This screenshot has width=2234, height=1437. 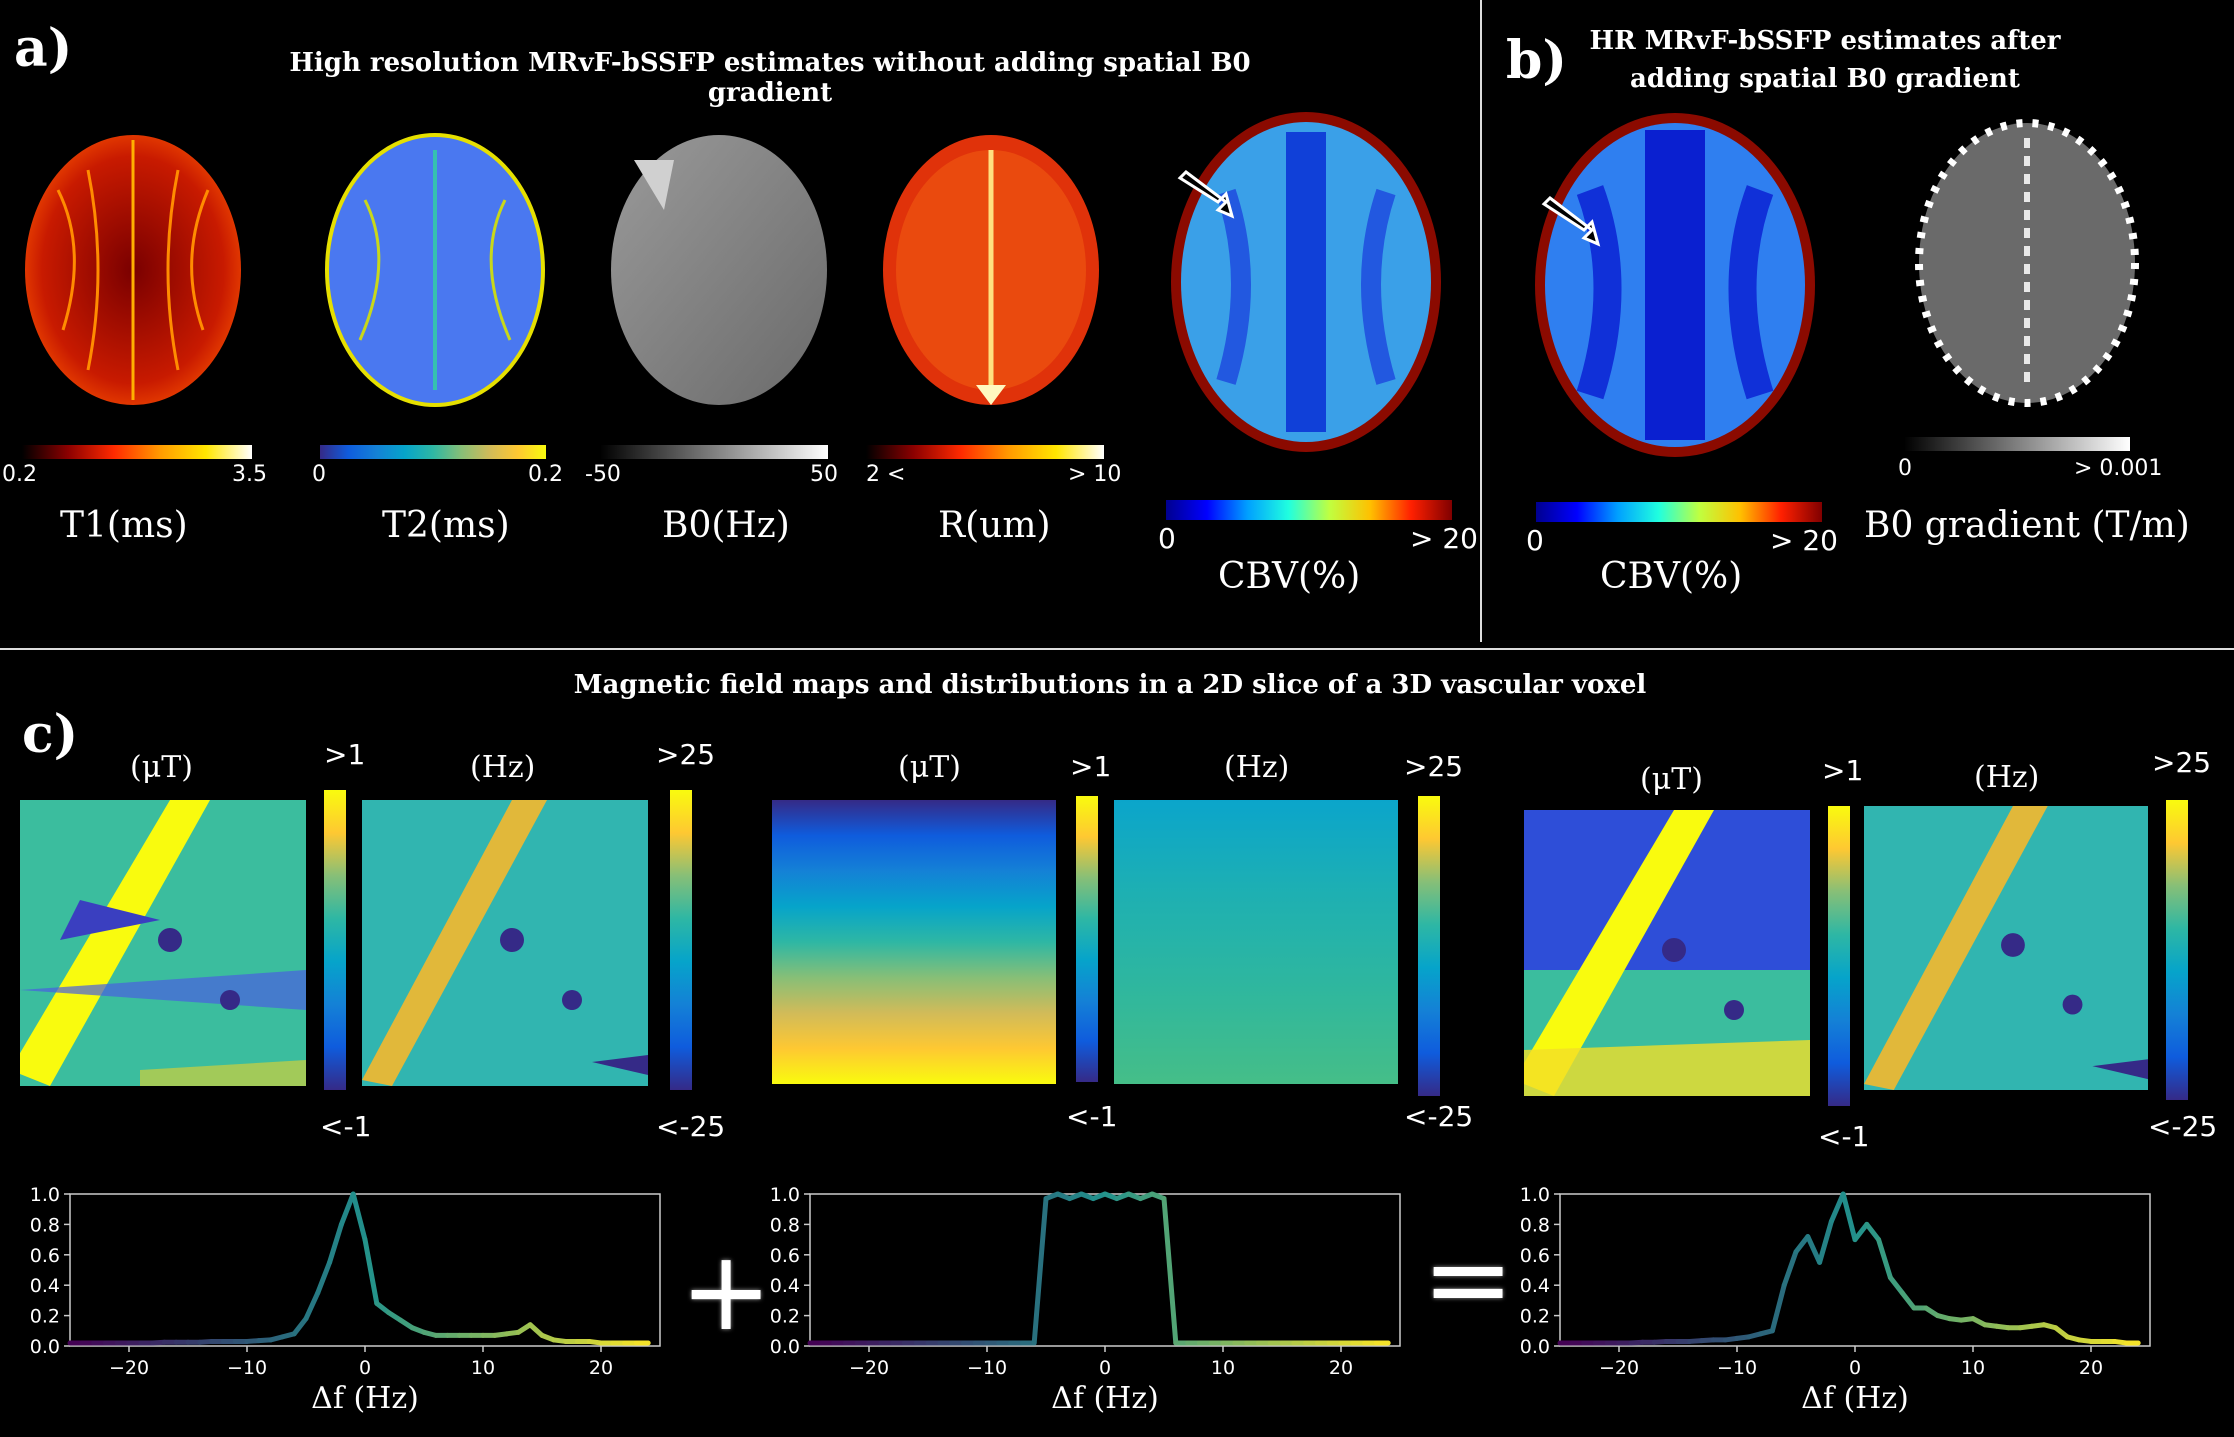 What do you see at coordinates (2118, 468) in the screenshot?
I see `b0-gradient-max-label: > 0.001` at bounding box center [2118, 468].